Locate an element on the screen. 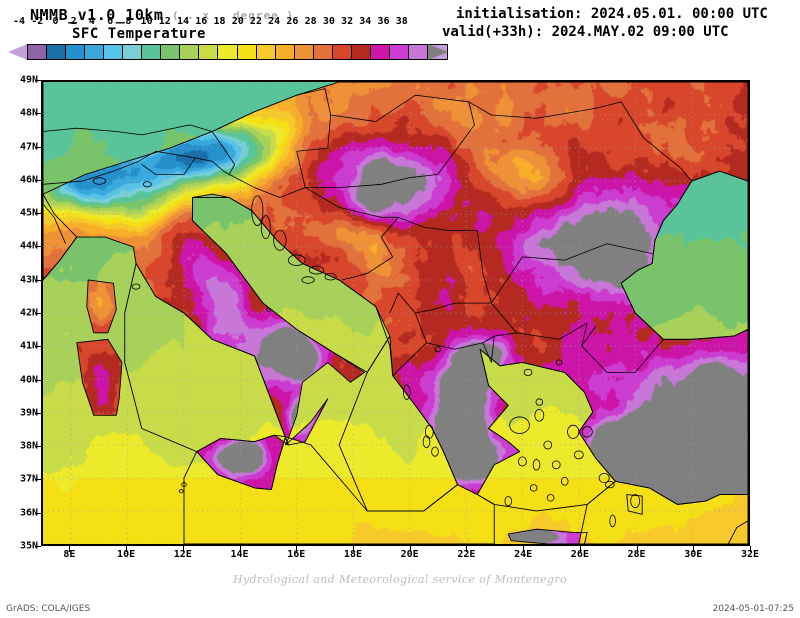 This screenshot has width=800, height=618. variable-title: SFC Temperature is located at coordinates (139, 34).